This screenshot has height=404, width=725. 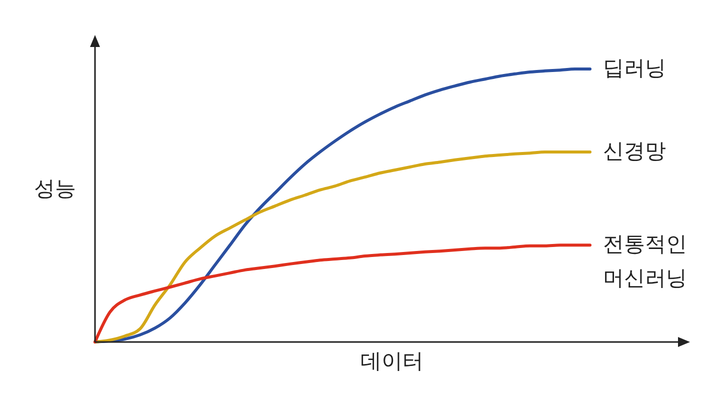 I want to click on series-label: 딥러닝, so click(x=634, y=68).